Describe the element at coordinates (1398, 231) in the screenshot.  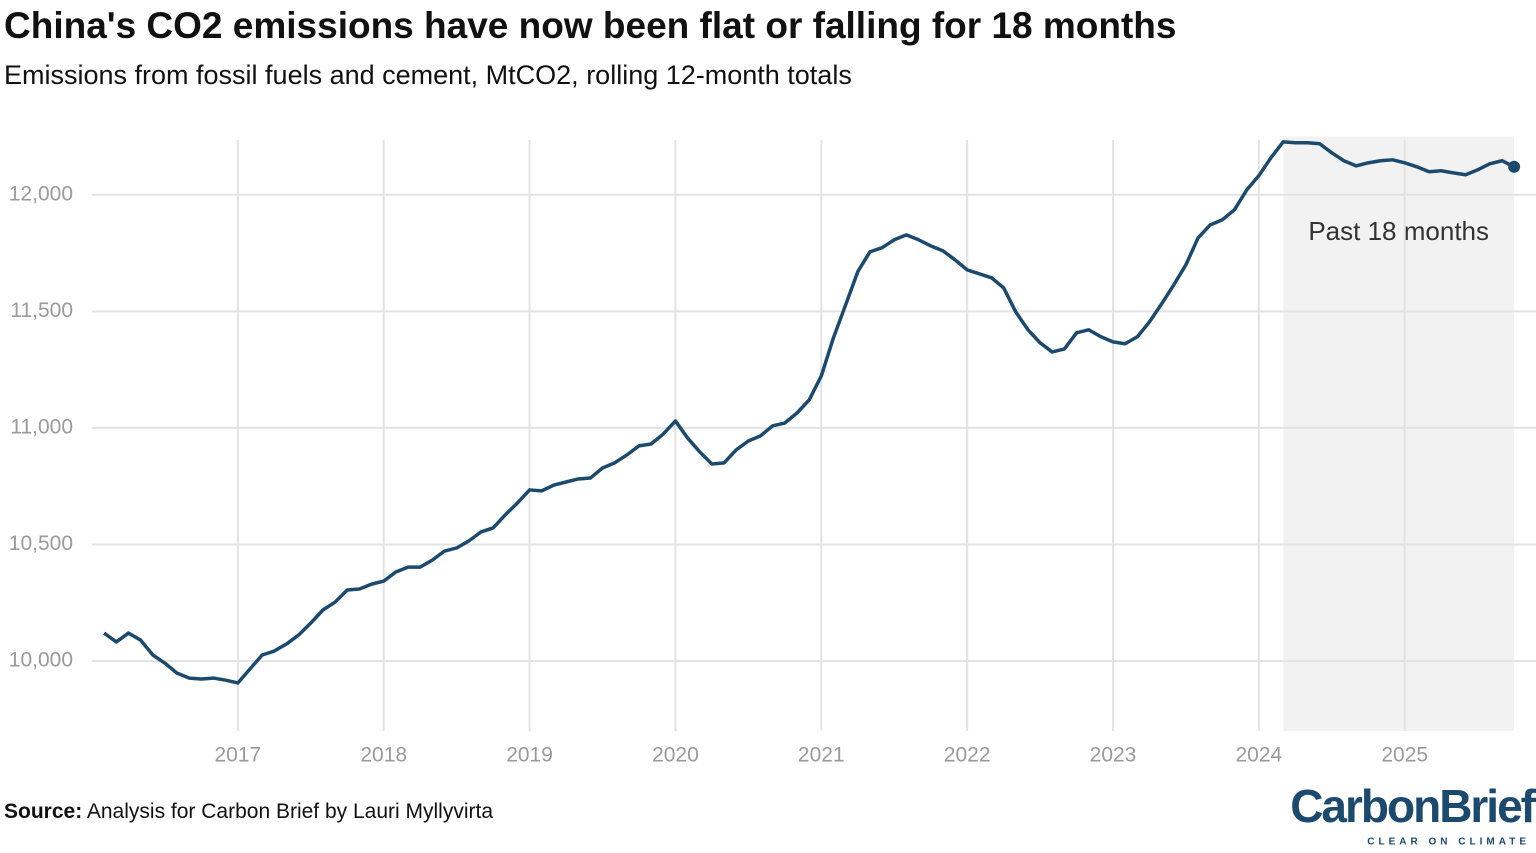
I see `highlight-label: Past 18 months` at that location.